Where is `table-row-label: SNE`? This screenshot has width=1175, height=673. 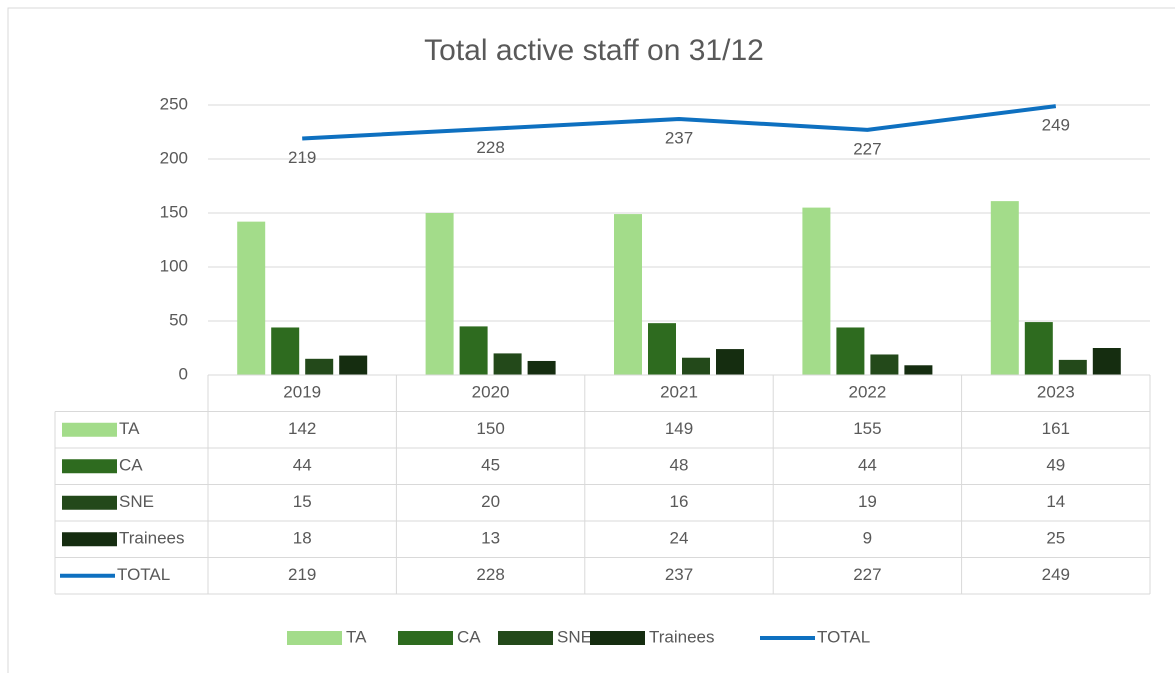 table-row-label: SNE is located at coordinates (136, 501).